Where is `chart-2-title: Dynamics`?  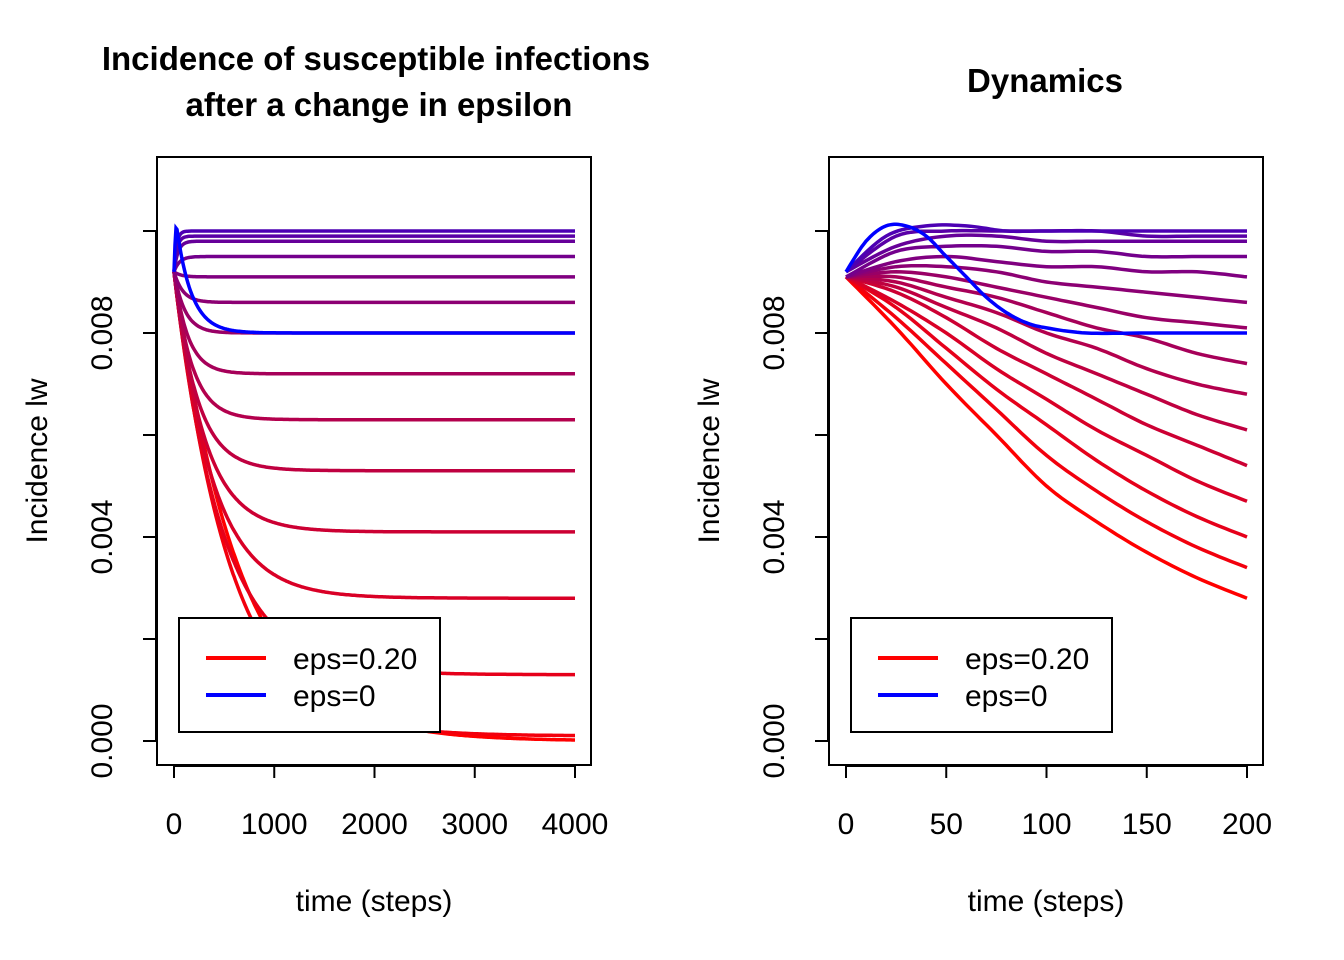
chart-2-title: Dynamics is located at coordinates (1045, 80).